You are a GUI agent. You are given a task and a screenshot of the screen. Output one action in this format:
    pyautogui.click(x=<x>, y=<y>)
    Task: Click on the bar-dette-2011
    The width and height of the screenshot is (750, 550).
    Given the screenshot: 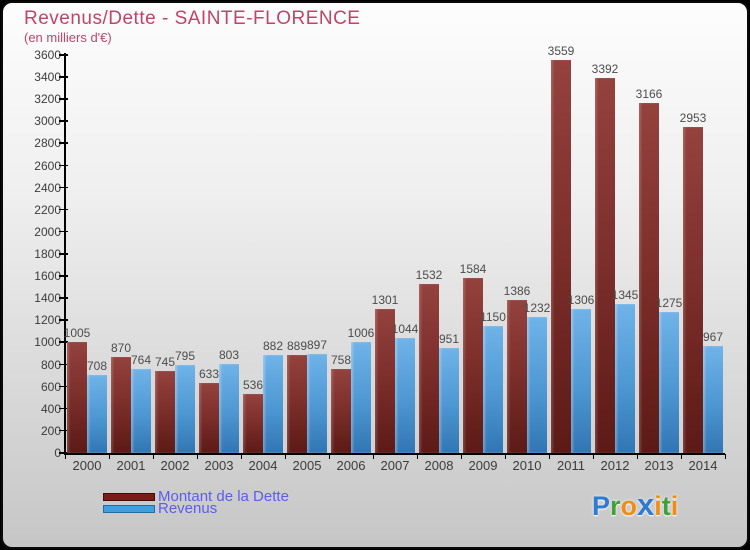 What is the action you would take?
    pyautogui.click(x=561, y=256)
    